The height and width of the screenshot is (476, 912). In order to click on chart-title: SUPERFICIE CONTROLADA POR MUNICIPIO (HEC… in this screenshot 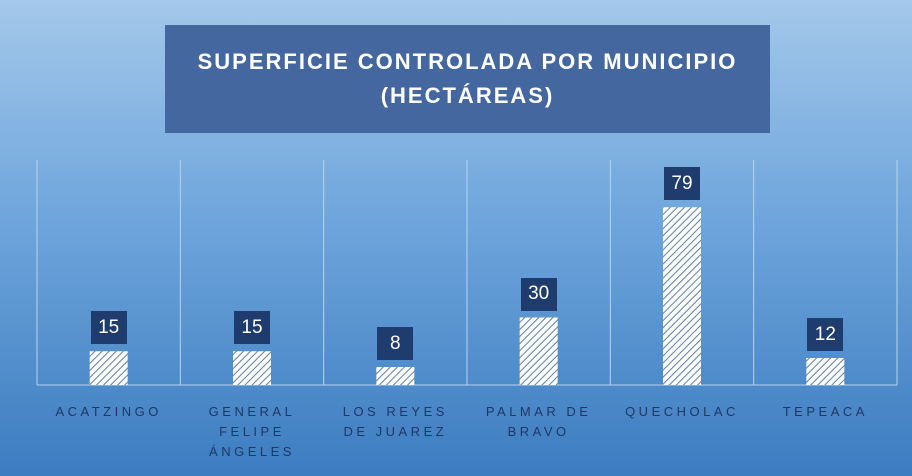, I will do `click(467, 78)`.